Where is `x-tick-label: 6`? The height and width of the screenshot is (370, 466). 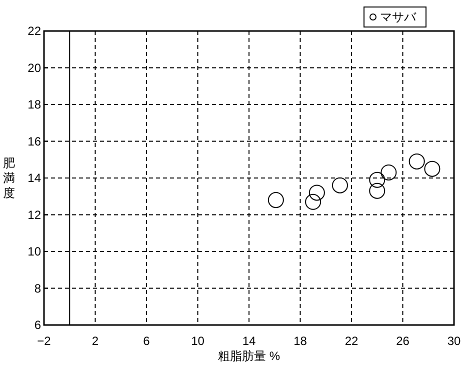 x-tick-label: 6 is located at coordinates (146, 341).